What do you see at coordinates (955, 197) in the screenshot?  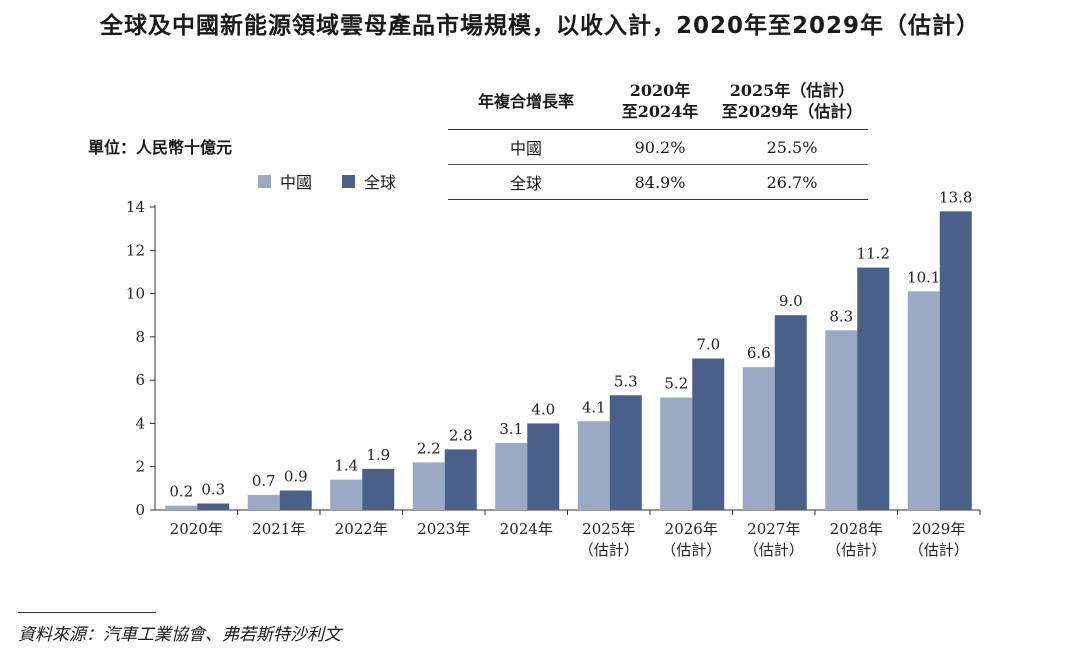 I see `data-label-global: 13.8` at bounding box center [955, 197].